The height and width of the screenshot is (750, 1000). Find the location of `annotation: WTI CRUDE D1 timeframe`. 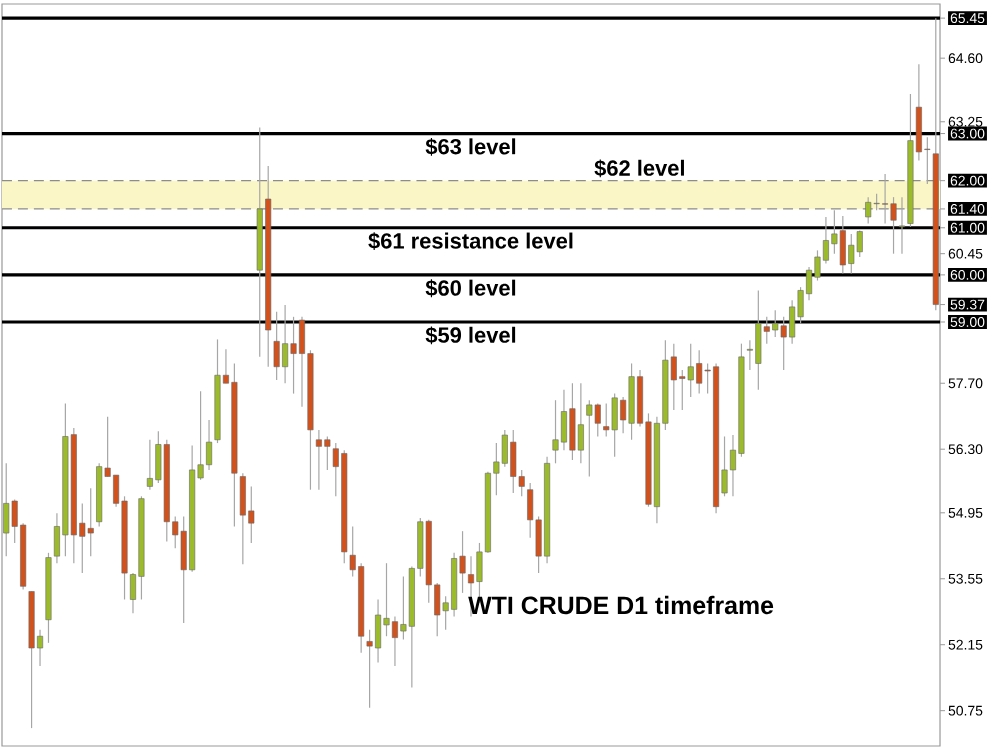

annotation: WTI CRUDE D1 timeframe is located at coordinates (621, 605).